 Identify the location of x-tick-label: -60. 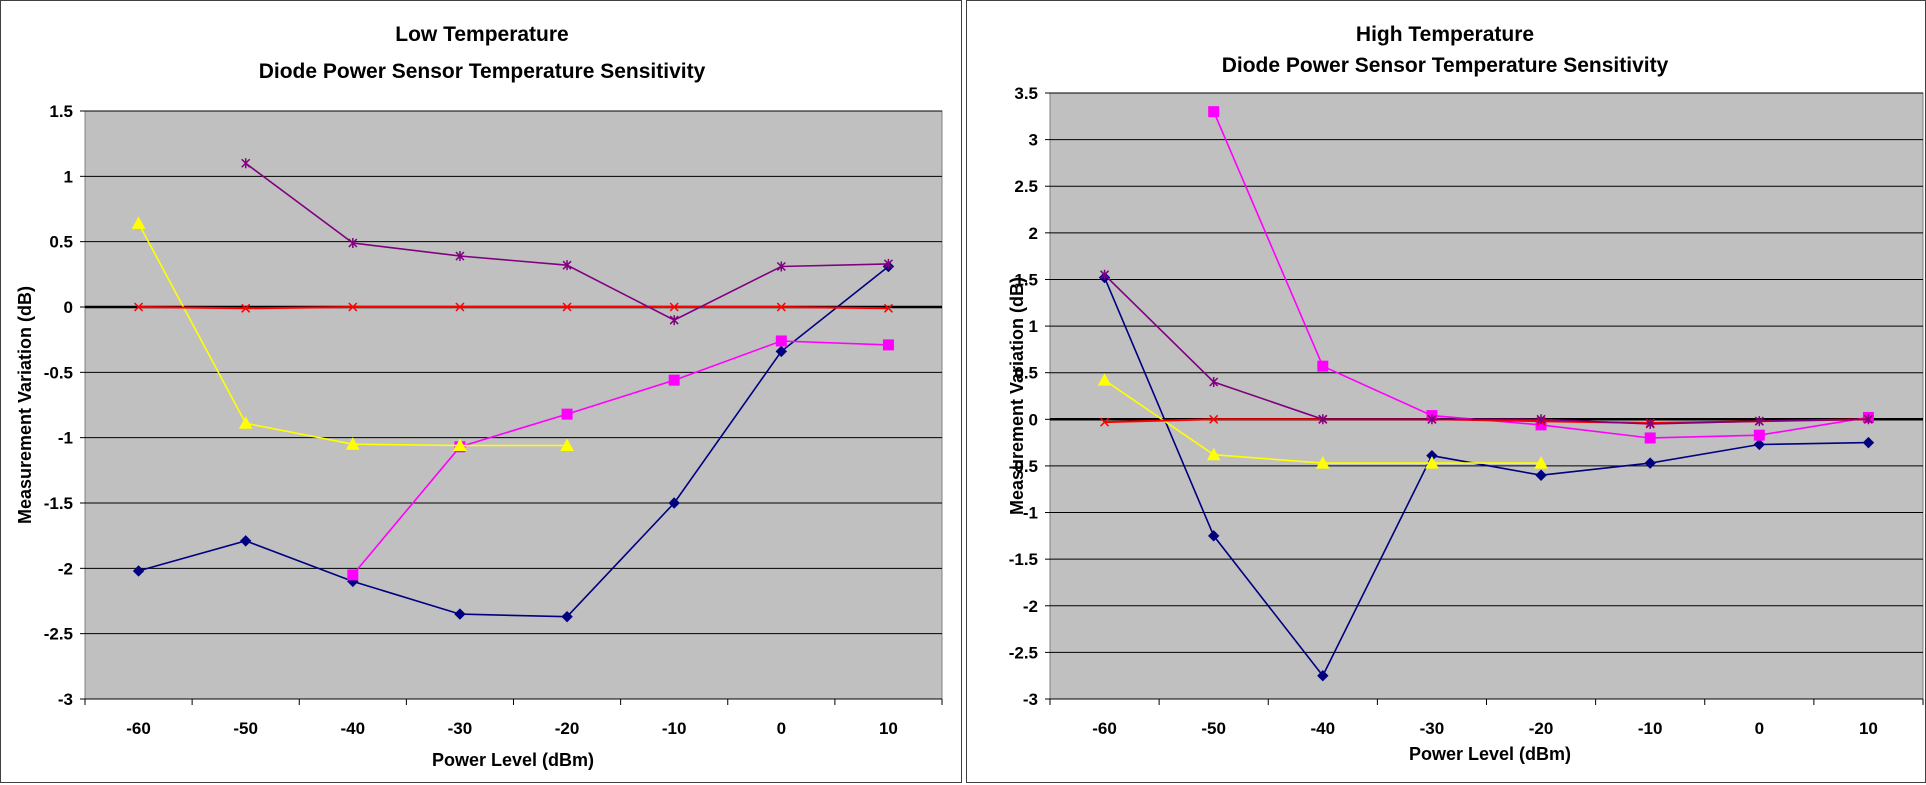
(1104, 728).